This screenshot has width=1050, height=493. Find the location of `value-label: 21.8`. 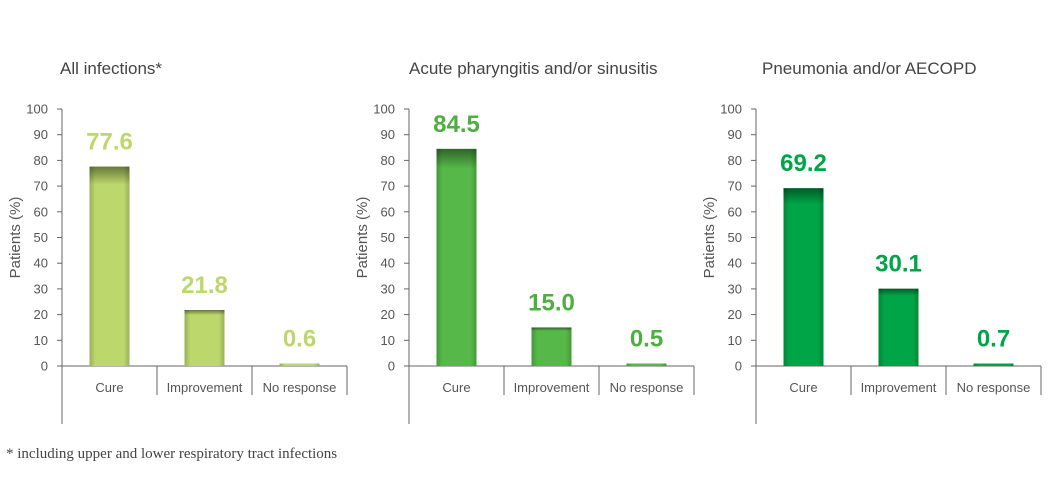

value-label: 21.8 is located at coordinates (204, 285).